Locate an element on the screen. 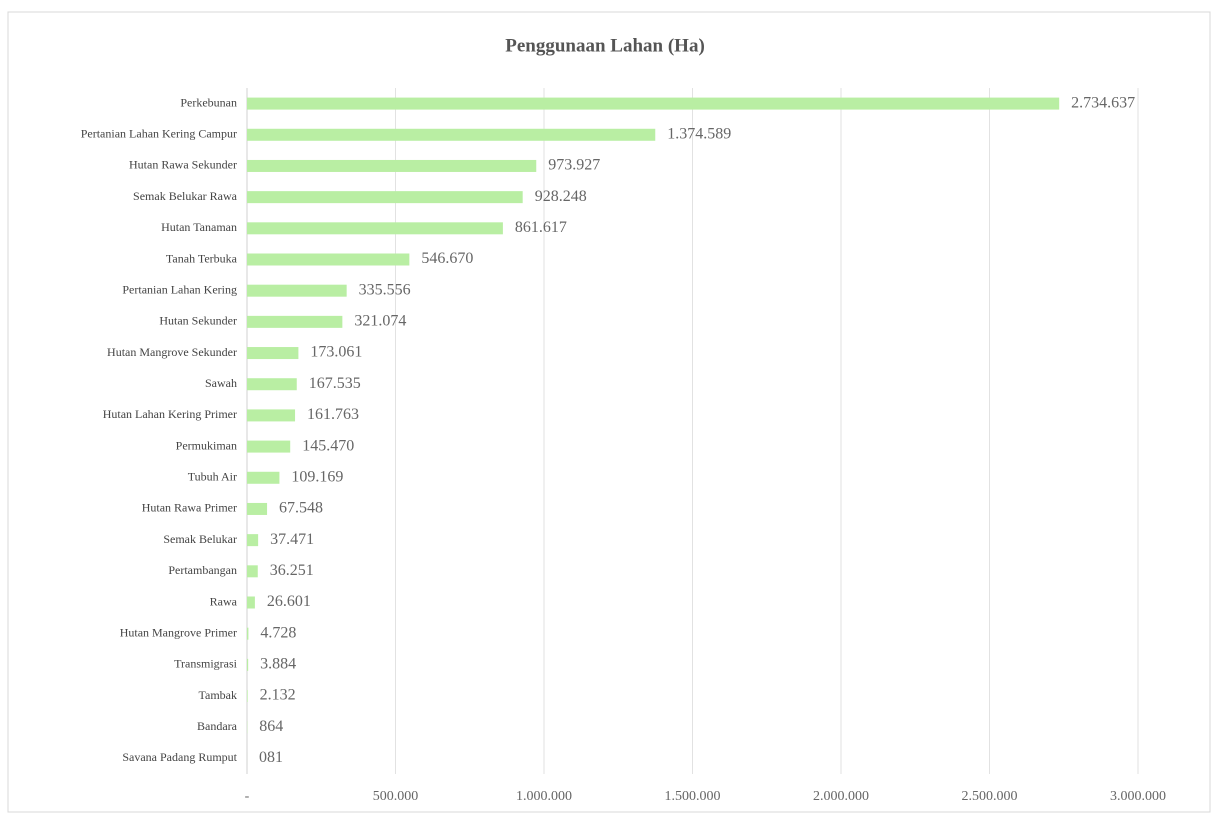 The height and width of the screenshot is (816, 1218). y-tick-label: Pertanian Lahan Kering Campur is located at coordinates (159, 134).